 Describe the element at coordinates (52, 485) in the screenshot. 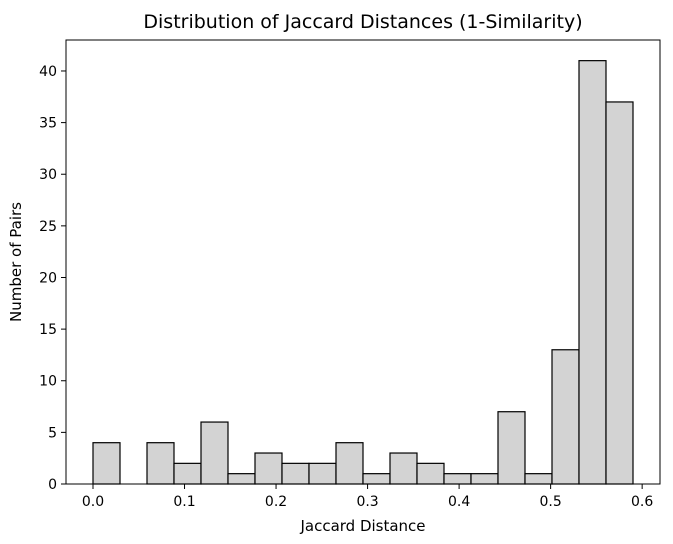

I see `y-tick-label: 0` at that location.